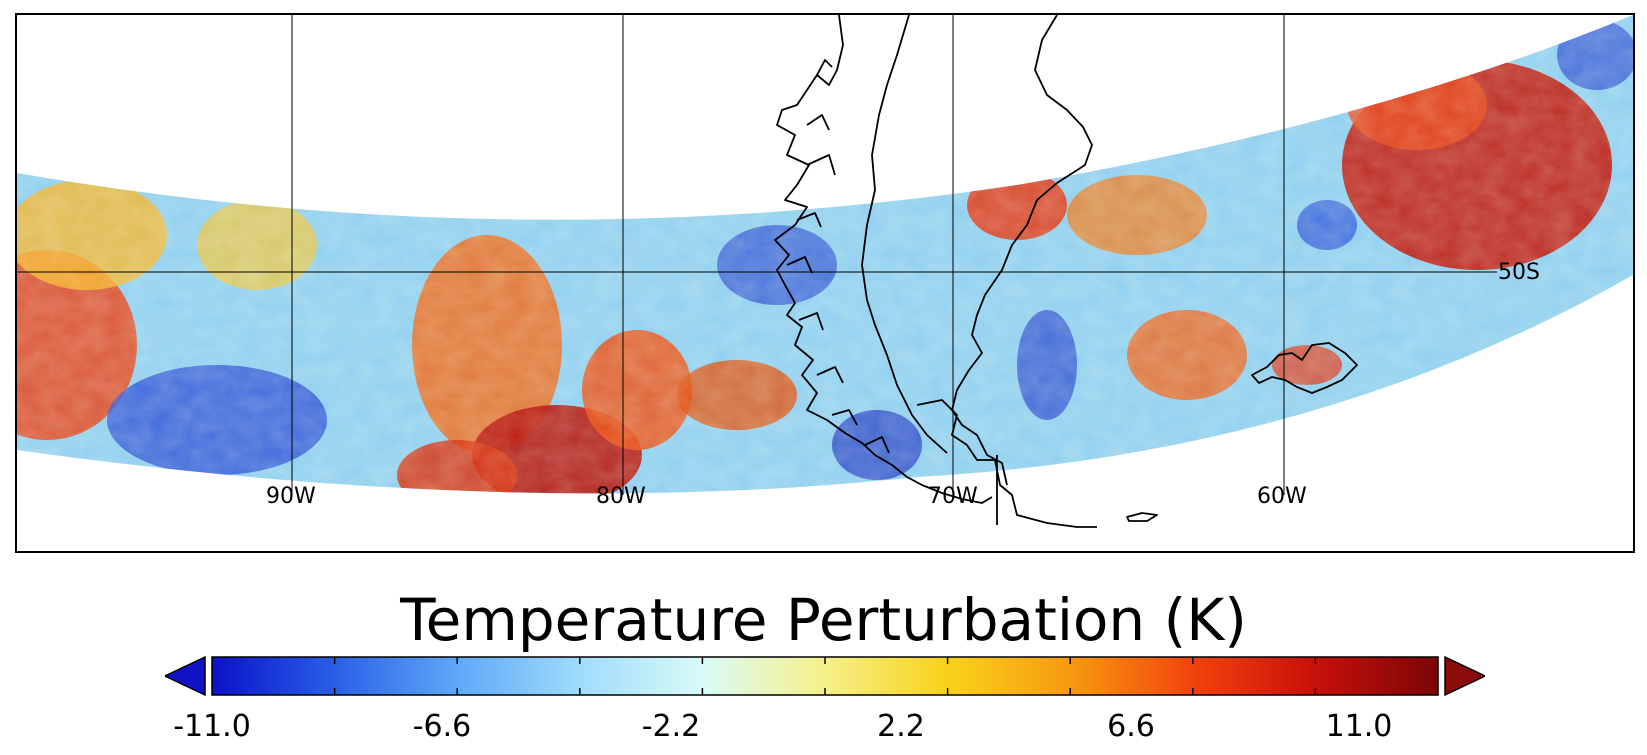  I want to click on colorbar-tick-label-3: -2.2, so click(671, 726).